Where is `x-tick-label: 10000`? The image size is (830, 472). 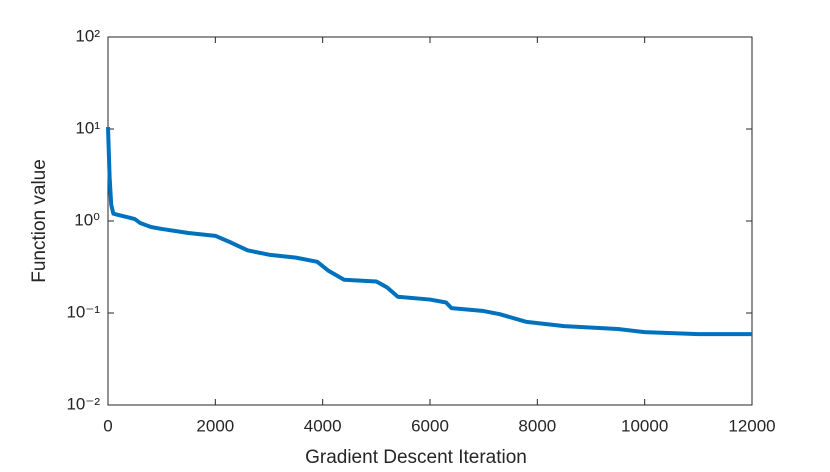 x-tick-label: 10000 is located at coordinates (644, 425).